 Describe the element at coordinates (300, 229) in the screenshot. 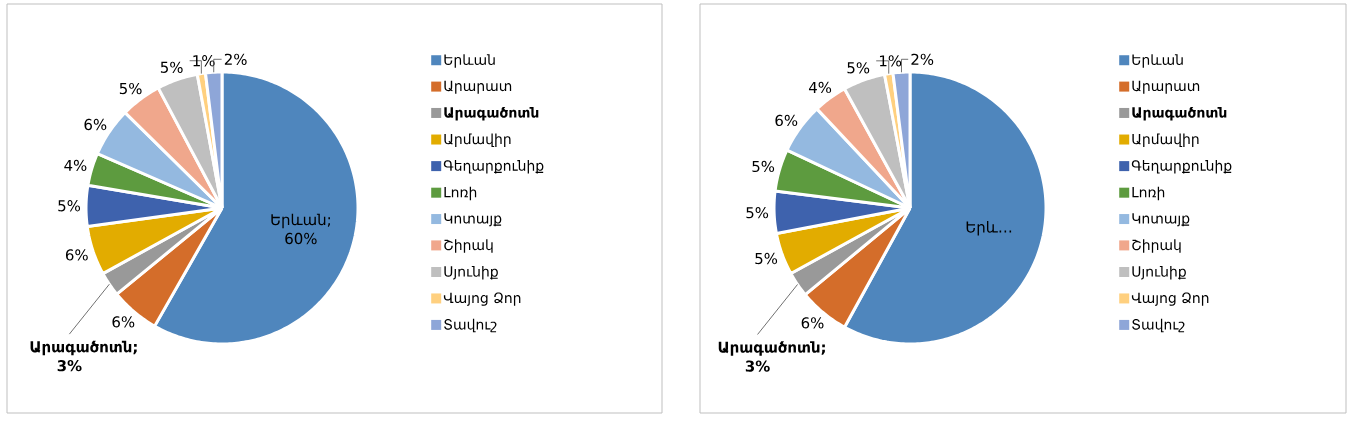

I see `data-label: Երևան; 60%` at that location.